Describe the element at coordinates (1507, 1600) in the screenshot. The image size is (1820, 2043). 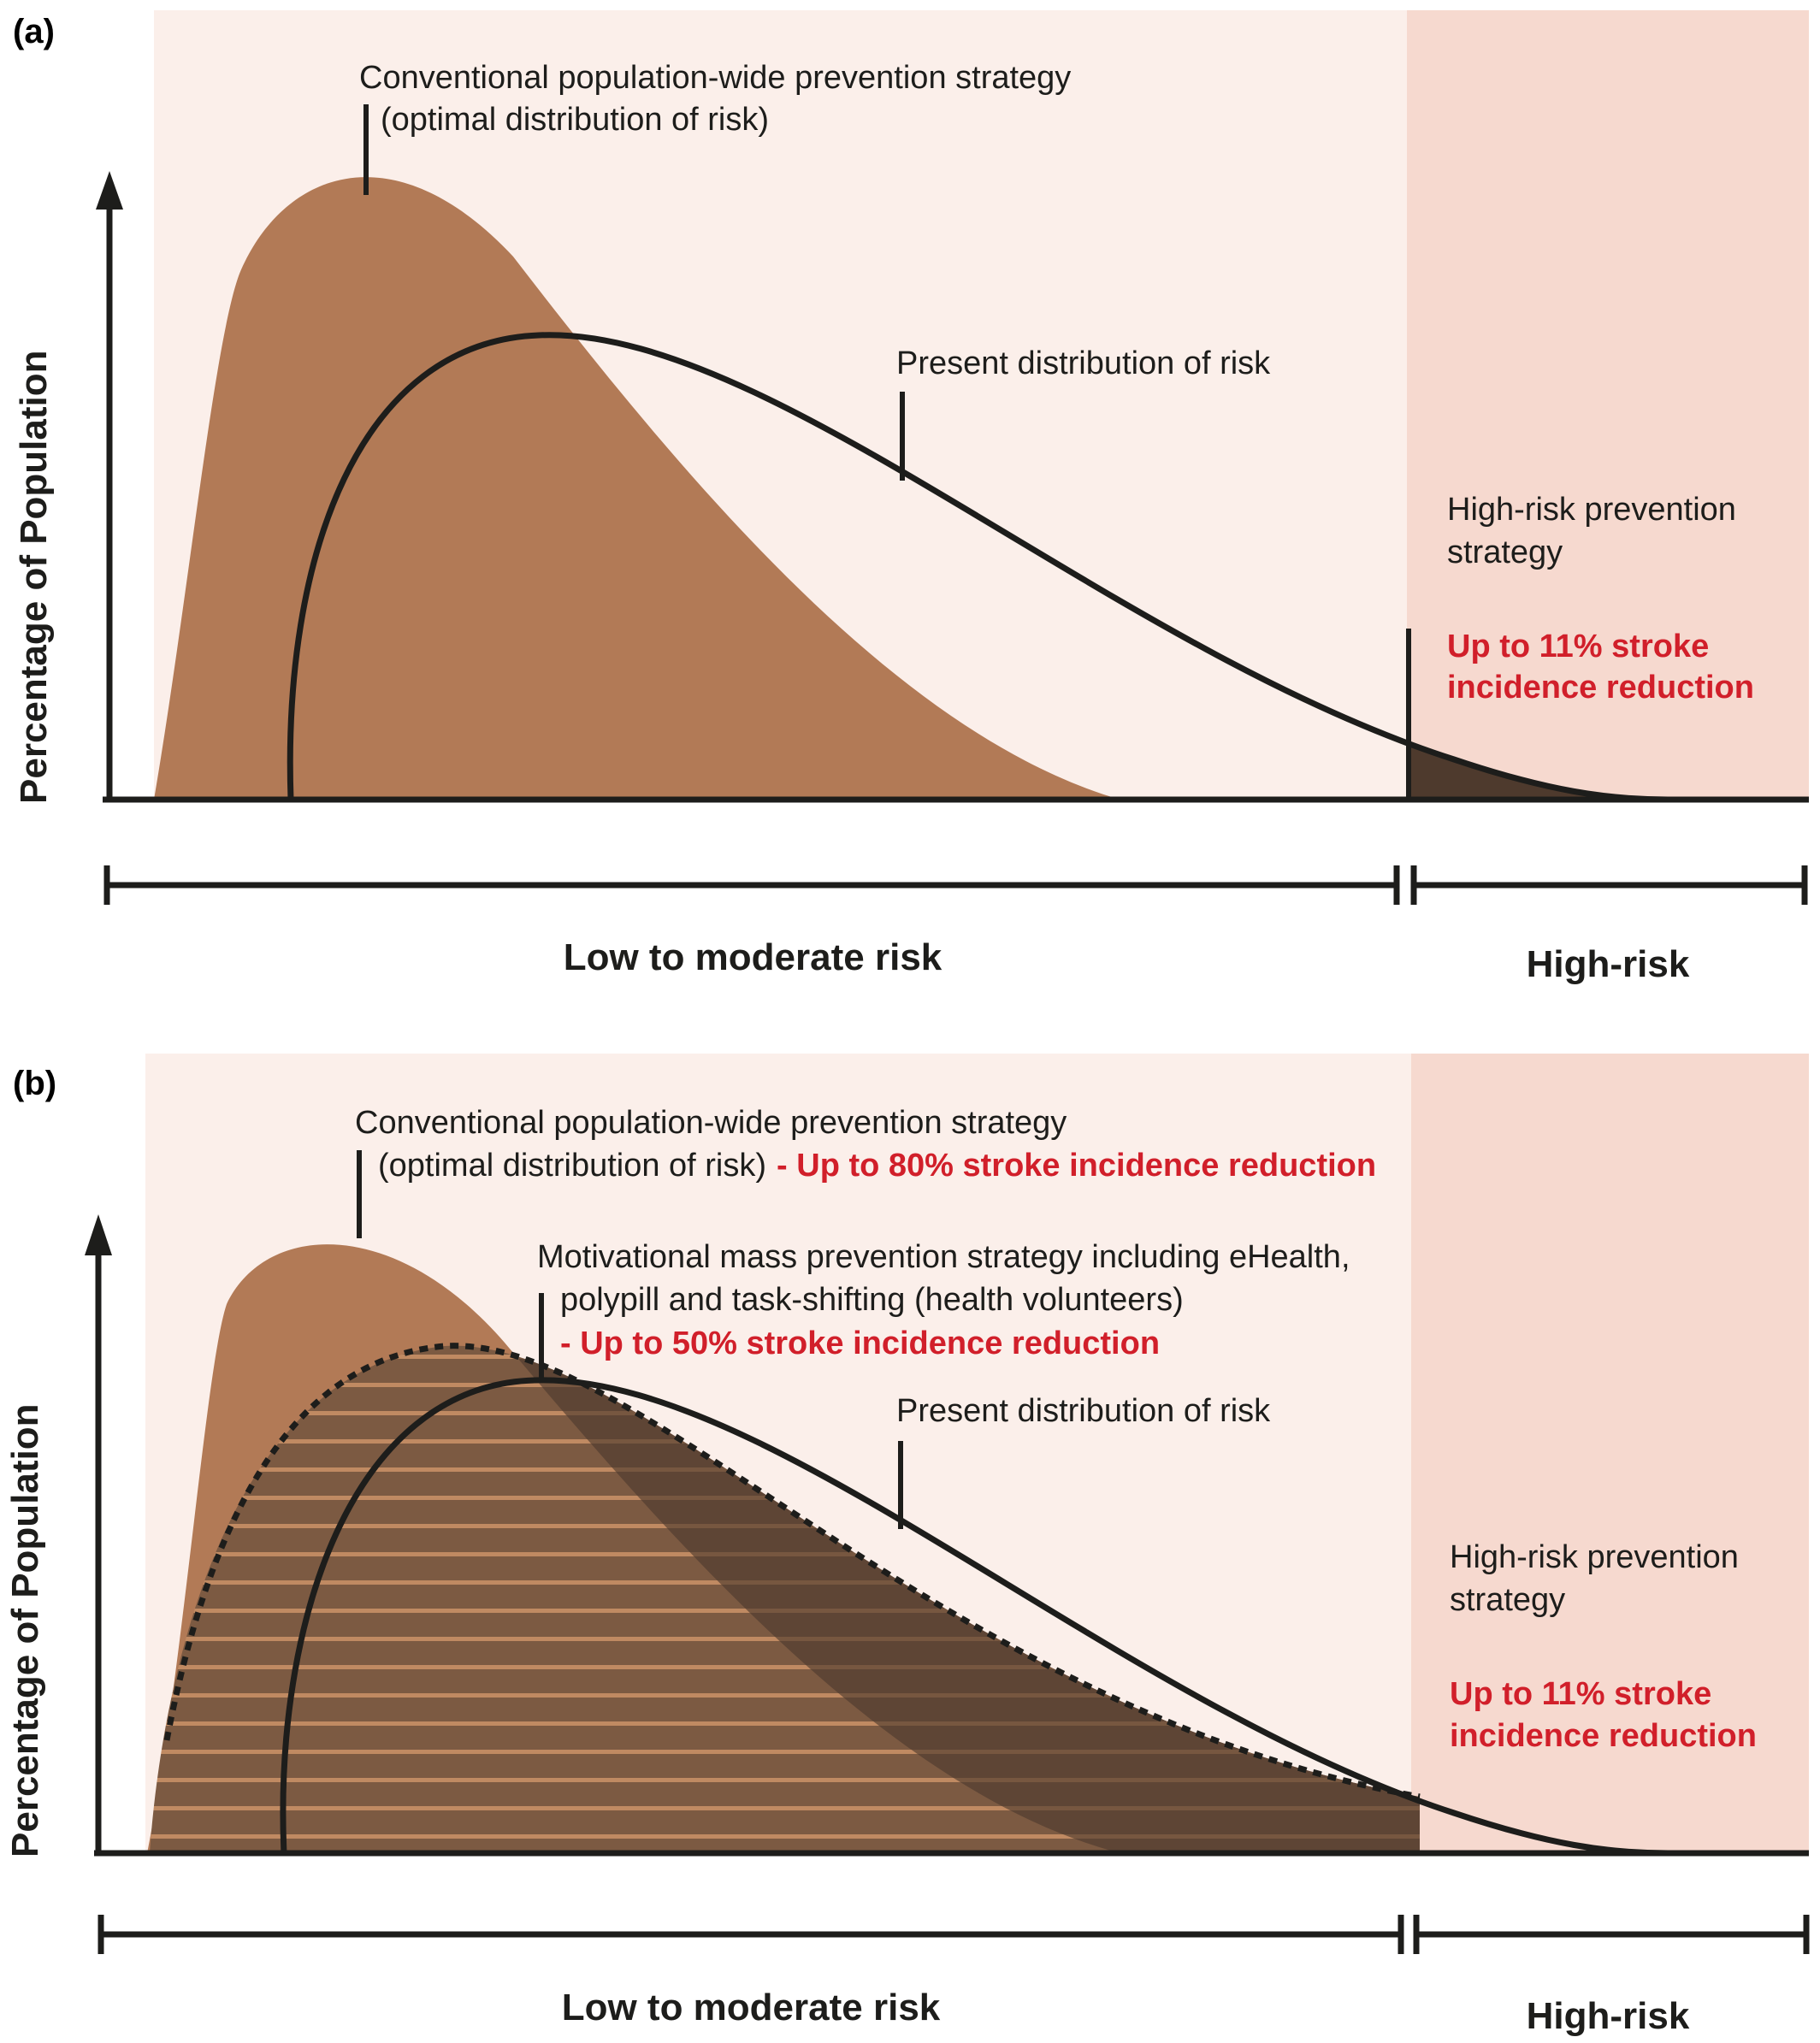
I see `high-risk-strategy-line2-b: strategy` at that location.